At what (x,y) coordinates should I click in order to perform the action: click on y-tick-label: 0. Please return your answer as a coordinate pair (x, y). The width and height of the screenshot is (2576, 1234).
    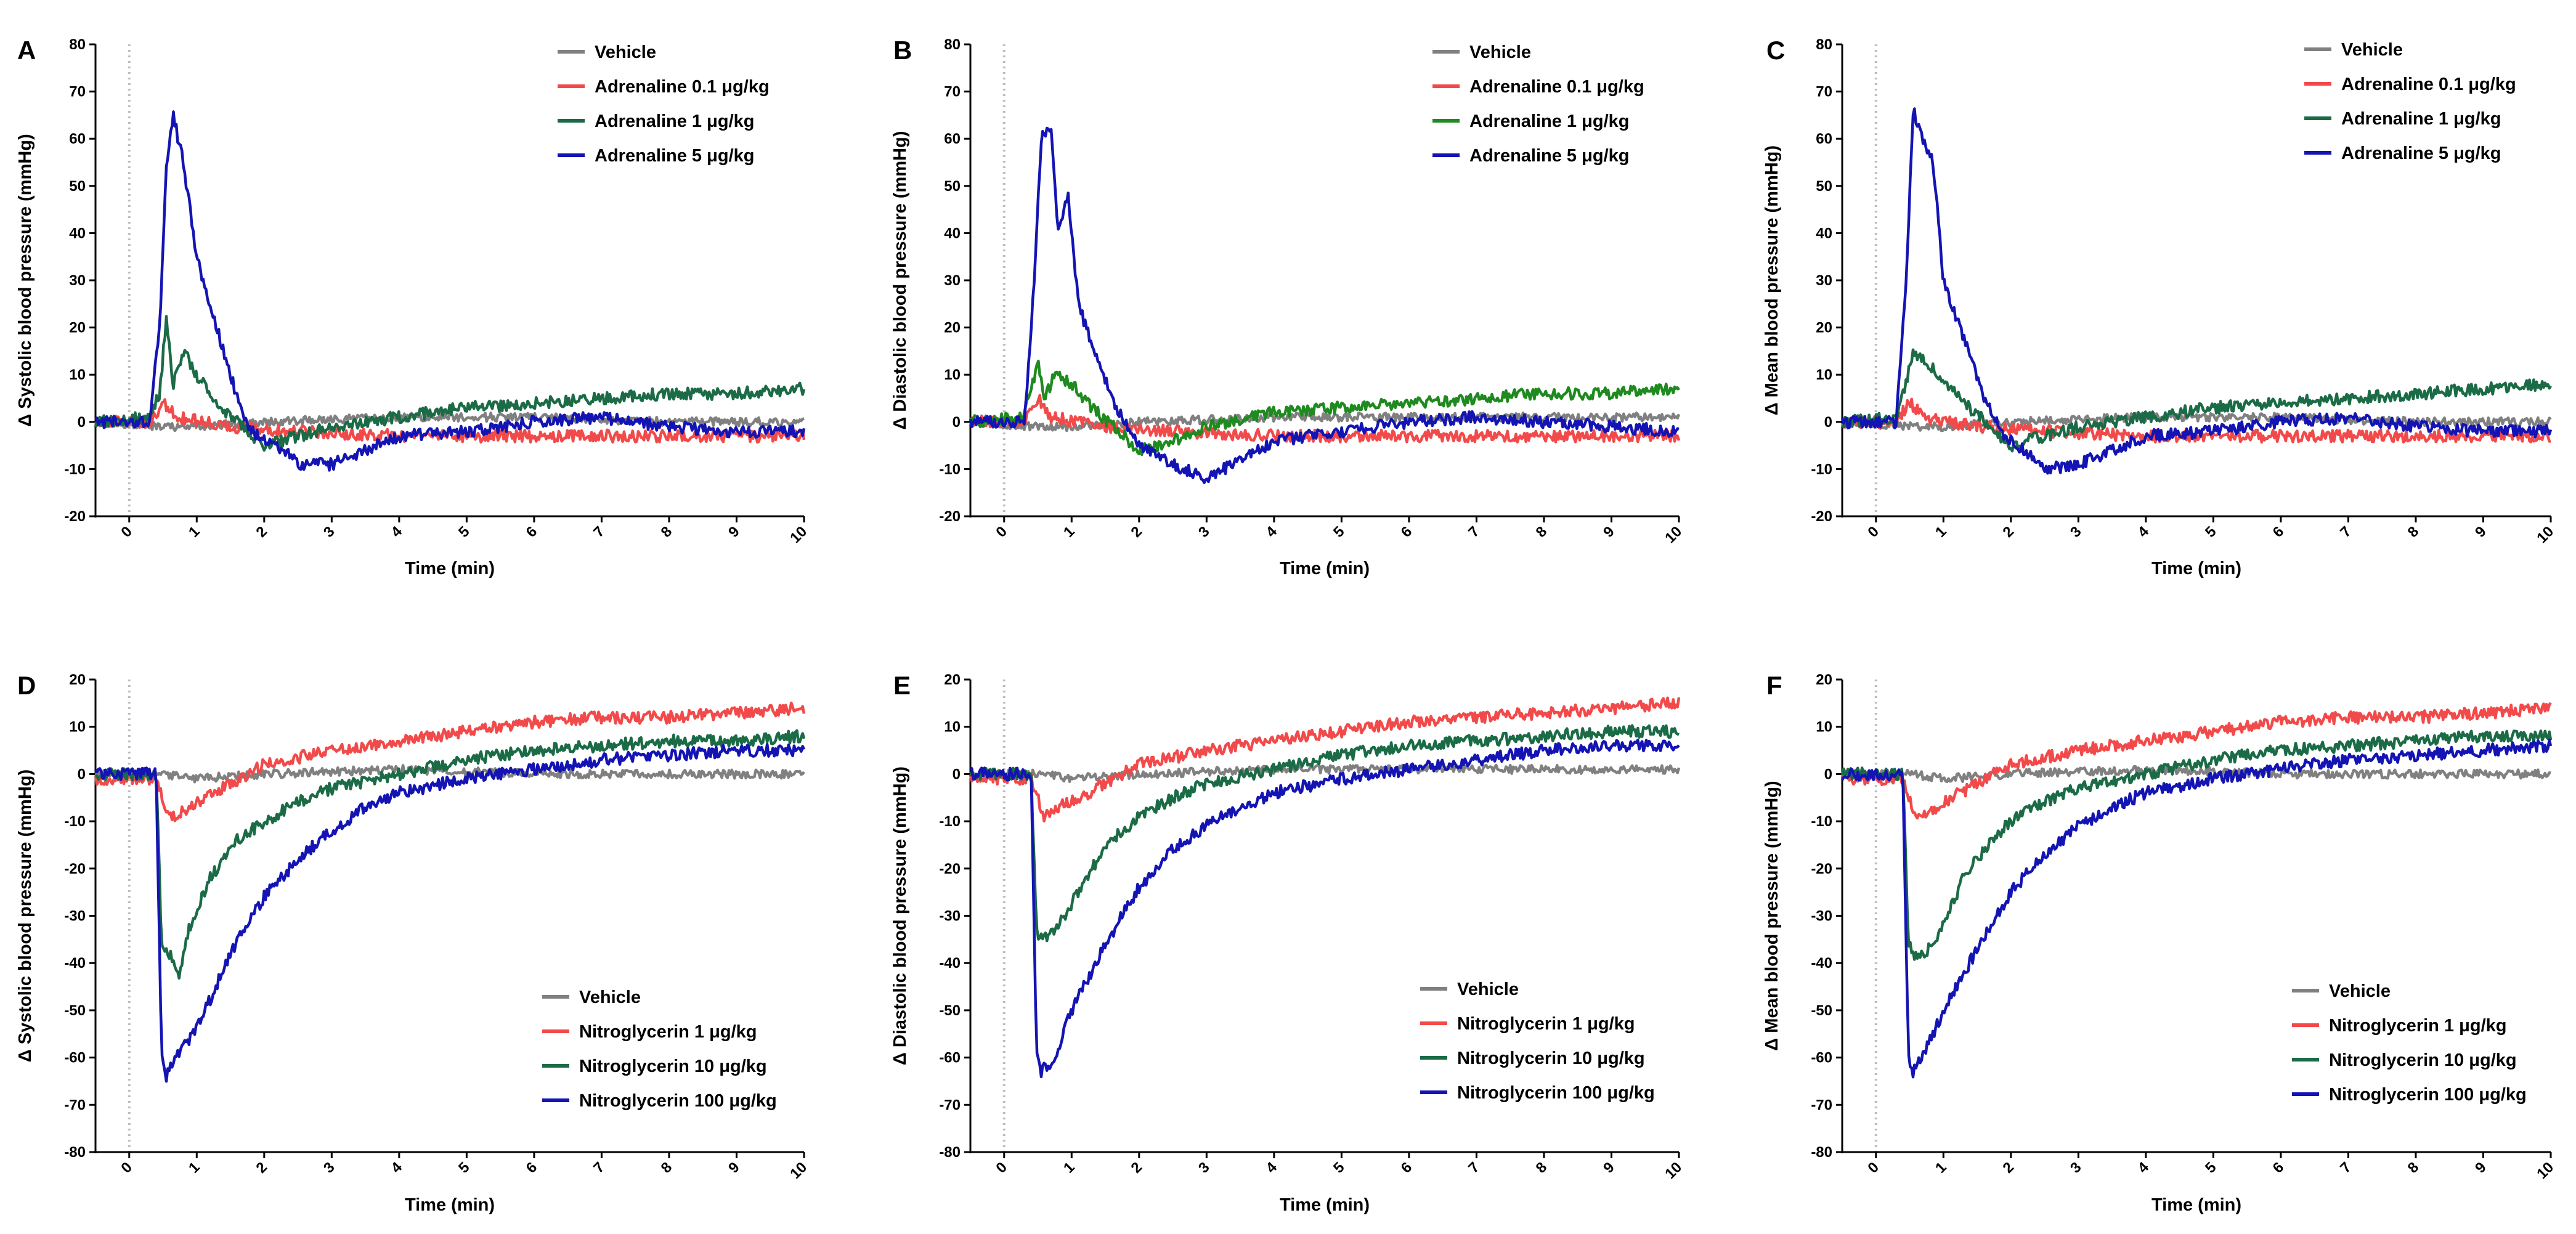
    Looking at the image, I should click on (957, 774).